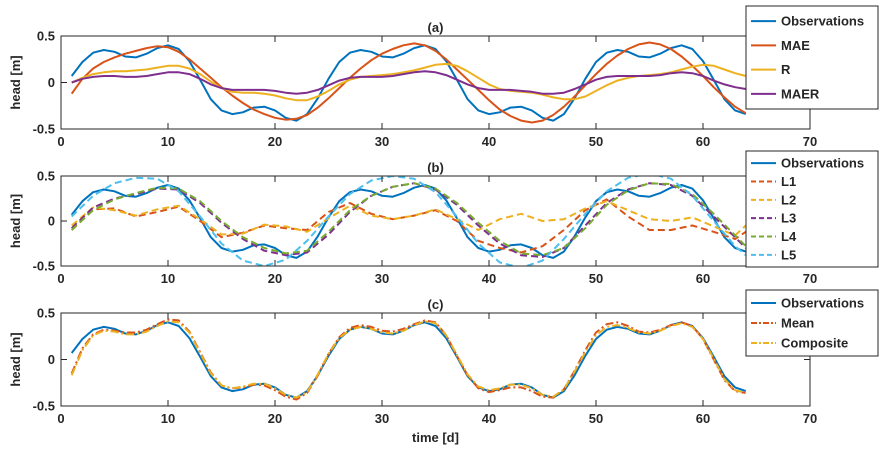 Image resolution: width=886 pixels, height=450 pixels. What do you see at coordinates (435, 437) in the screenshot?
I see `x-axis-label: time [d]` at bounding box center [435, 437].